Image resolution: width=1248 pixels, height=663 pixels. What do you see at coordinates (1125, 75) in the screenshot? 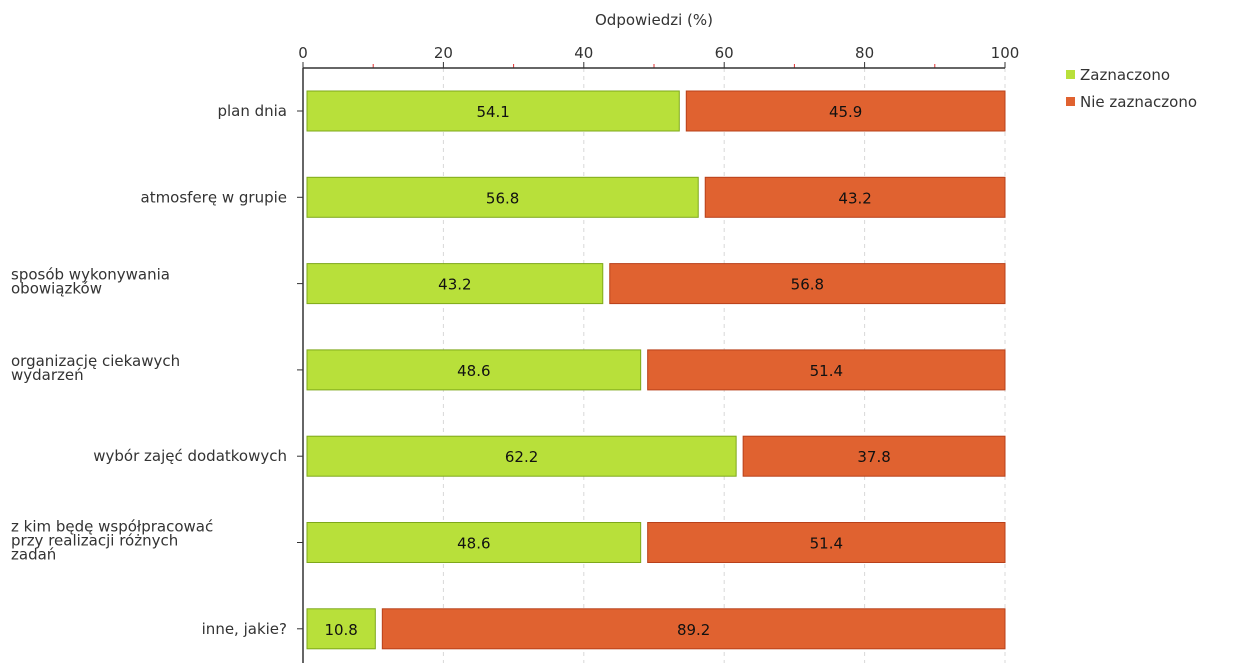
I see `legend-label: Zaznaczono` at bounding box center [1125, 75].